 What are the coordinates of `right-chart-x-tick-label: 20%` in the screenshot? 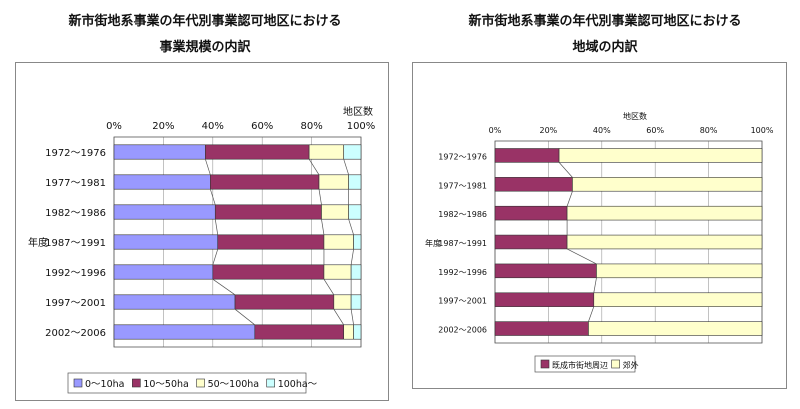 It's located at (549, 130).